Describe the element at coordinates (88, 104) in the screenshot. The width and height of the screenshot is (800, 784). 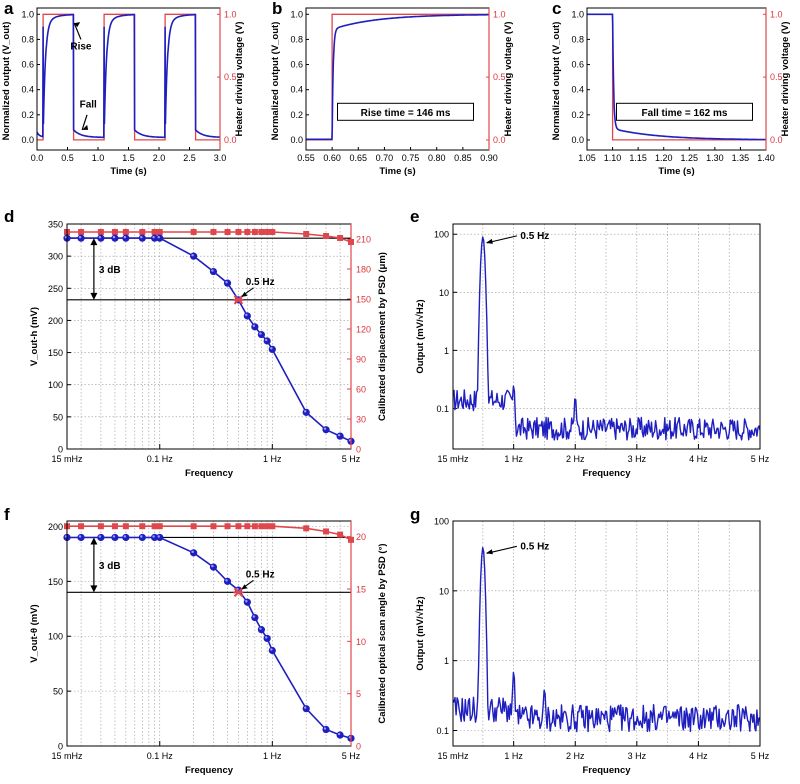
I see `annotation-fall: Fall` at that location.